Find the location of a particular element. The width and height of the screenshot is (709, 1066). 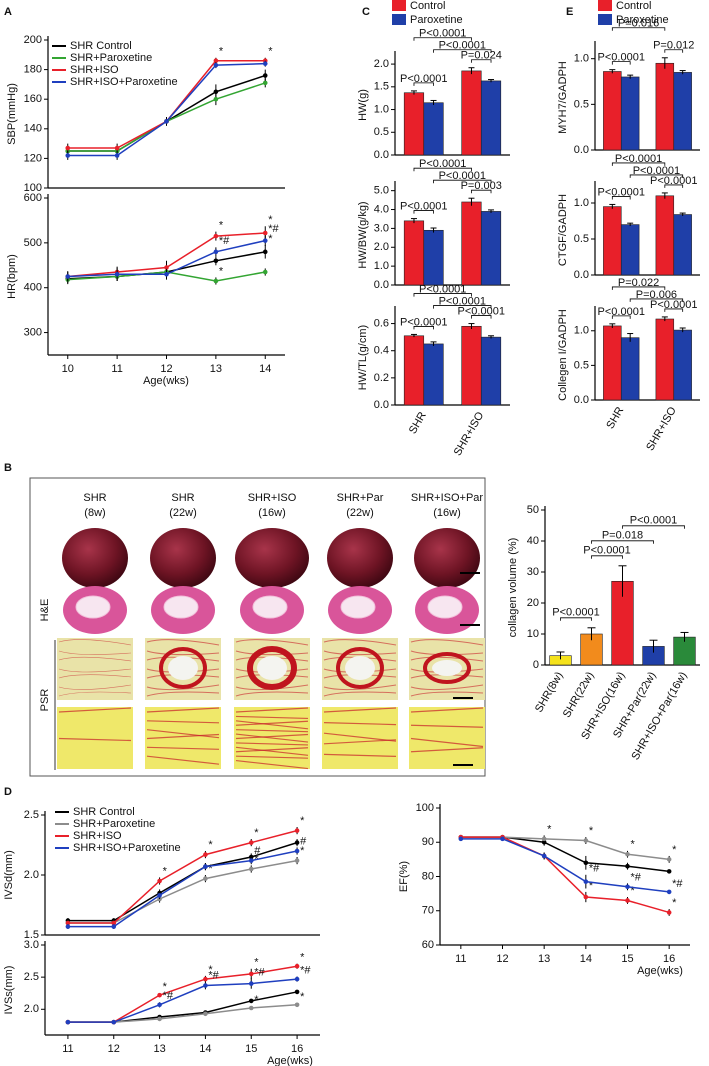

y-tick-label: 0.4 is located at coordinates (381, 351).